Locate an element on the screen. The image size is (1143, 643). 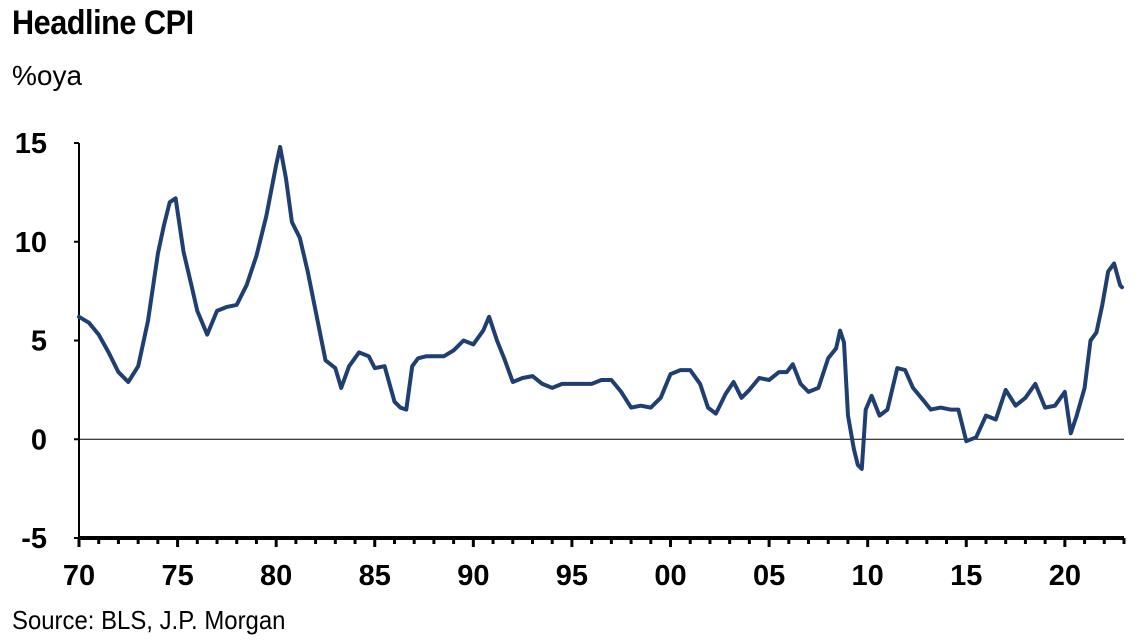
y-tick-label: 10 is located at coordinates (31, 243).